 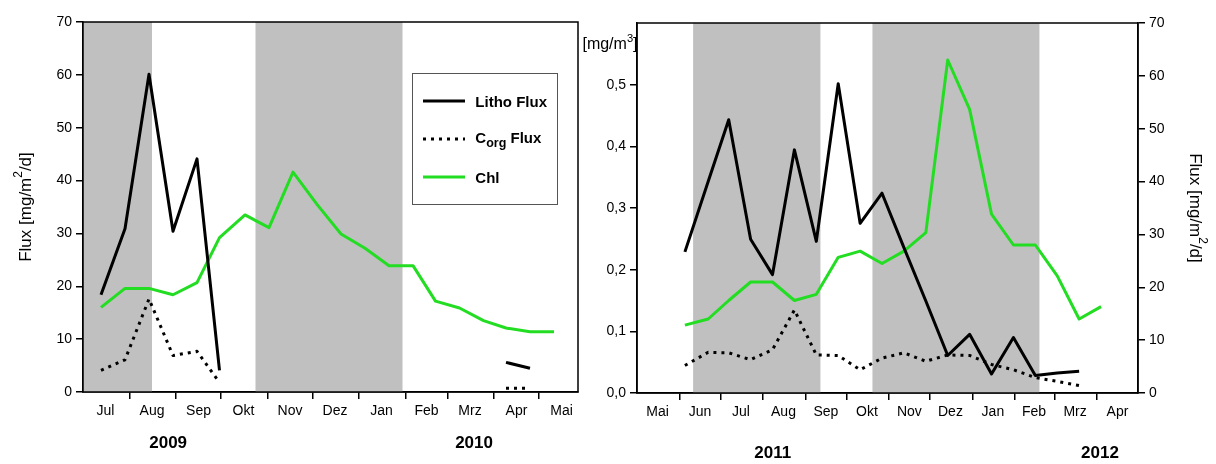 What do you see at coordinates (64, 285) in the screenshot?
I see `y-tick-label: 20` at bounding box center [64, 285].